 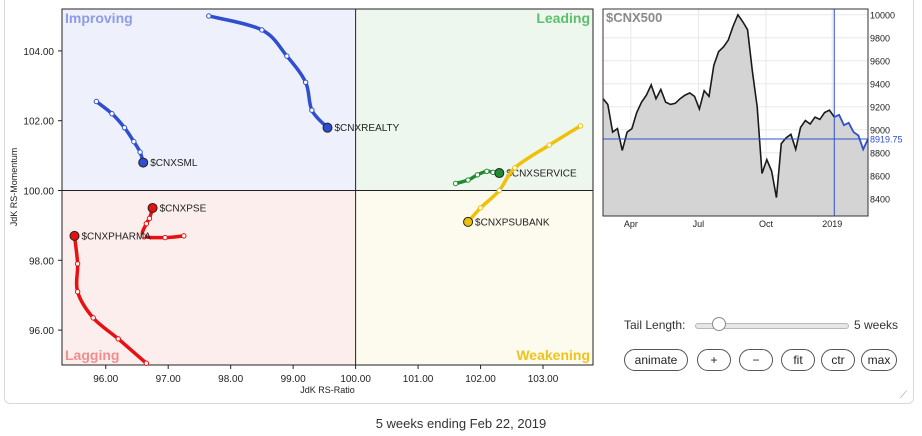 What do you see at coordinates (699, 224) in the screenshot?
I see `mini-x-tick-label: Jul` at bounding box center [699, 224].